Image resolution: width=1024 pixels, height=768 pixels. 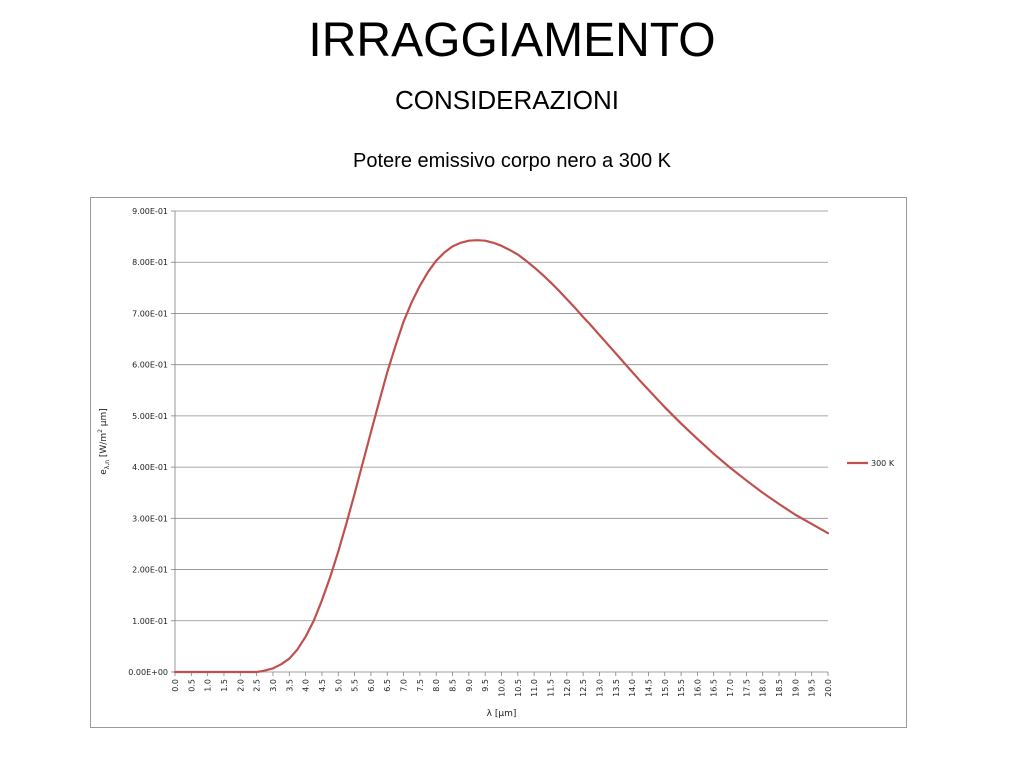 What do you see at coordinates (795, 688) in the screenshot?
I see `x-tick-label: 19.0` at bounding box center [795, 688].